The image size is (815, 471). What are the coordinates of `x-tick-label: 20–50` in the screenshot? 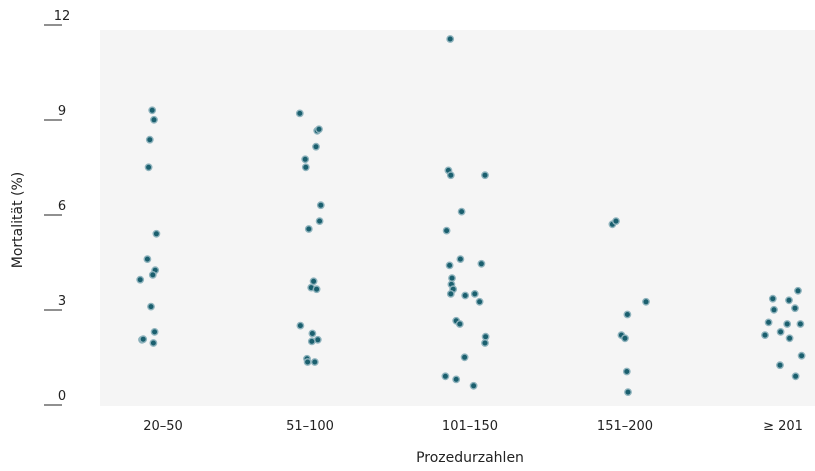 It's located at (163, 426).